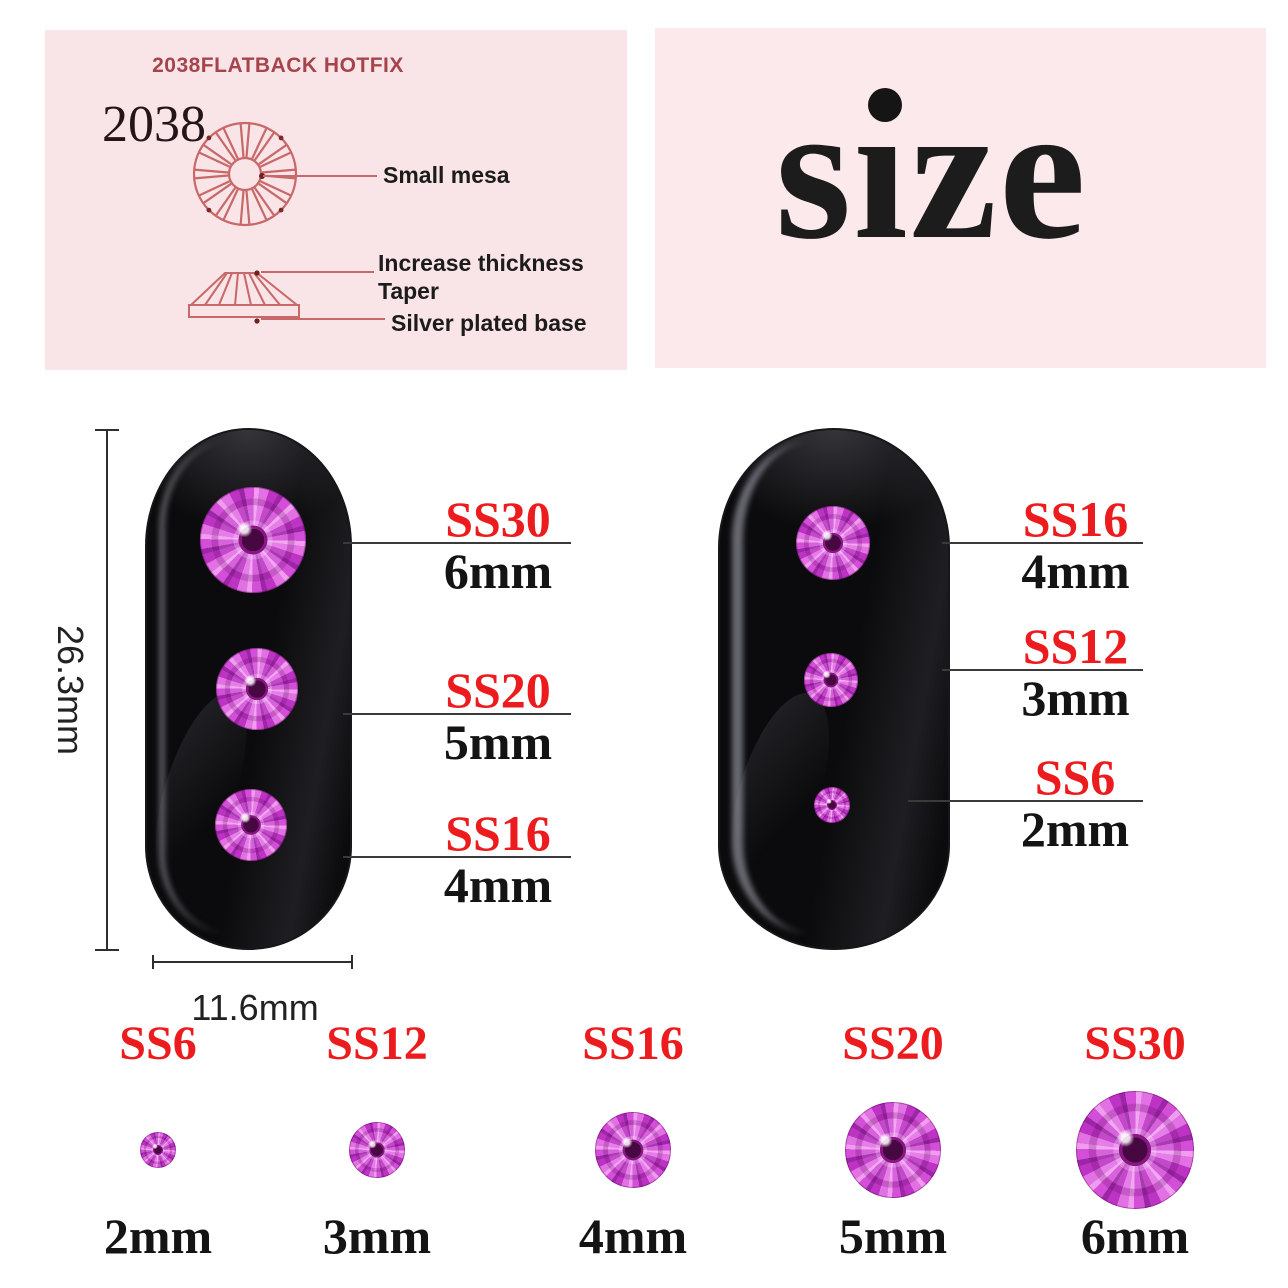 The height and width of the screenshot is (1288, 1288). What do you see at coordinates (278, 65) in the screenshot?
I see `spec-panel-title: 2038FLATBACK HOTFIX` at bounding box center [278, 65].